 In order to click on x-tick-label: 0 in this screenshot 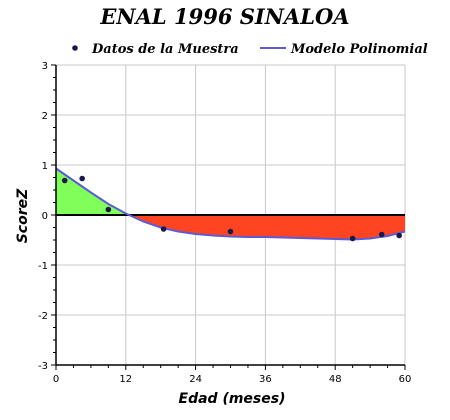, I will do `click(56, 379)`.